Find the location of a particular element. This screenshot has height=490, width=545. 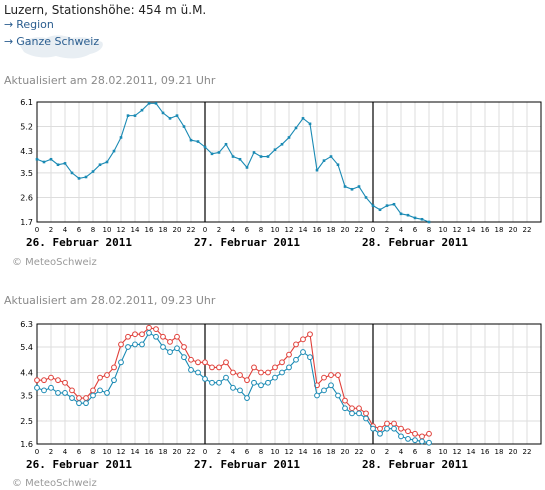

ganze-schweiz-link-label: Ganze Schweiz is located at coordinates (58, 41).